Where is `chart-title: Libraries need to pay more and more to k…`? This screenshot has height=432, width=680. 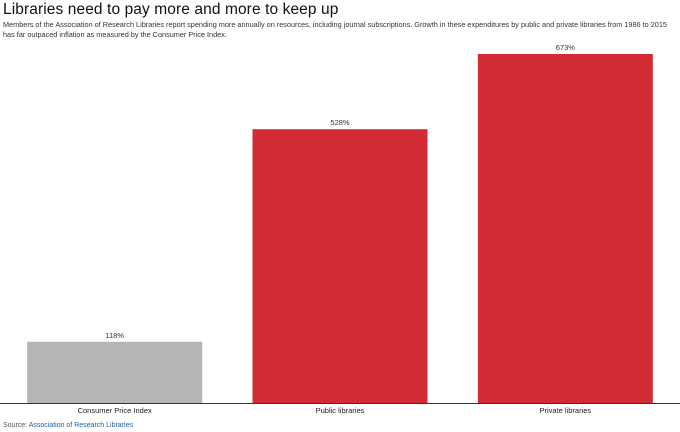
chart-title: Libraries need to pay more and more to k… is located at coordinates (171, 9).